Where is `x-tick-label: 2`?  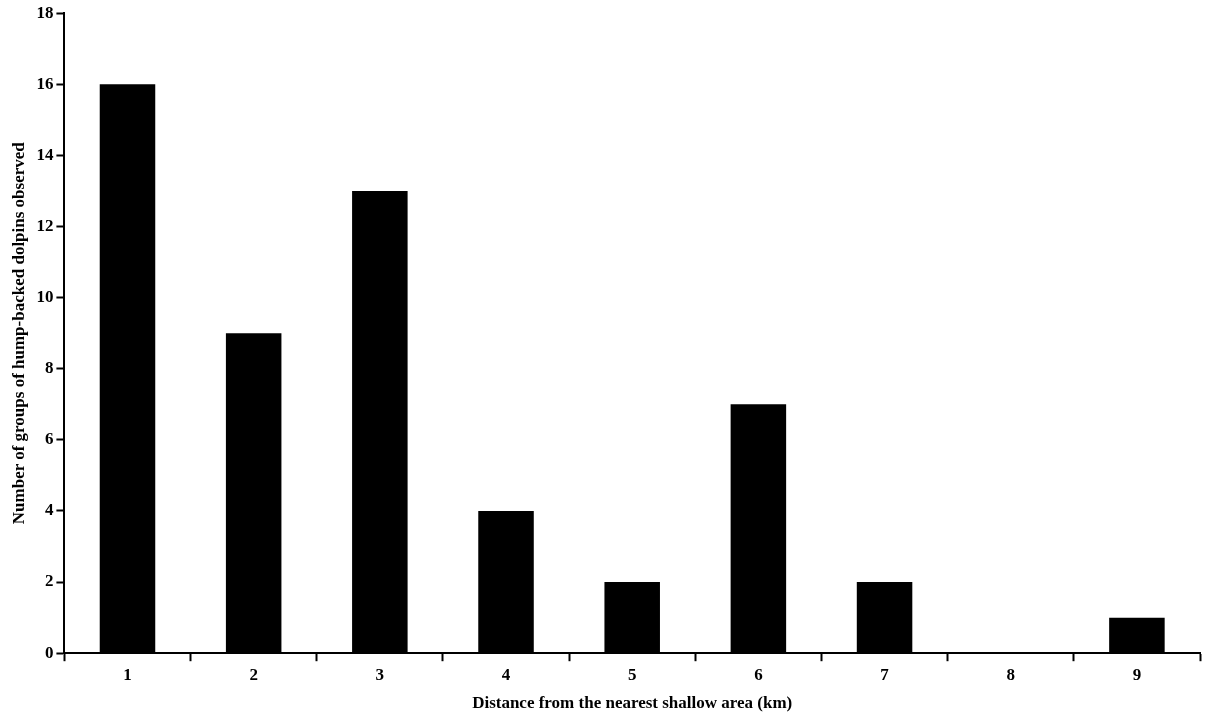 x-tick-label: 2 is located at coordinates (253, 674).